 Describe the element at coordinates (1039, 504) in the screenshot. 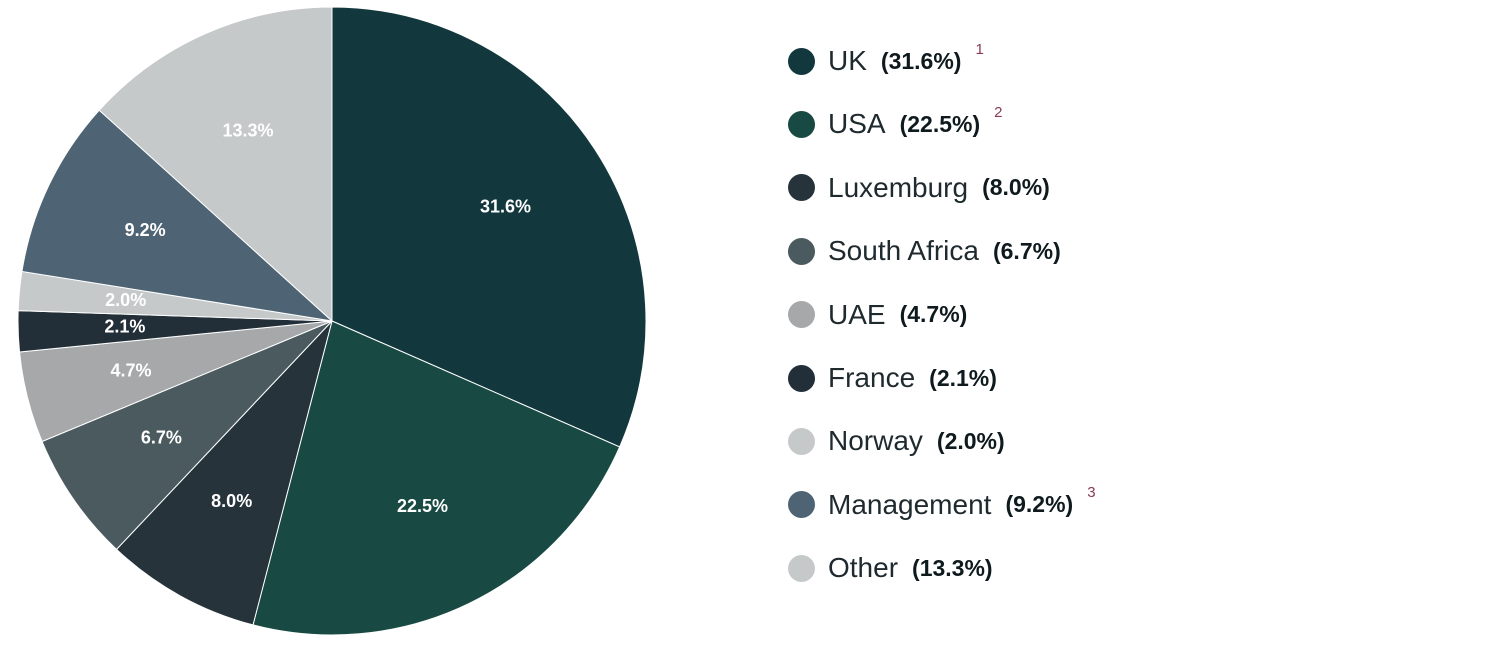

I see `legend-percentage: (9.2%)` at that location.